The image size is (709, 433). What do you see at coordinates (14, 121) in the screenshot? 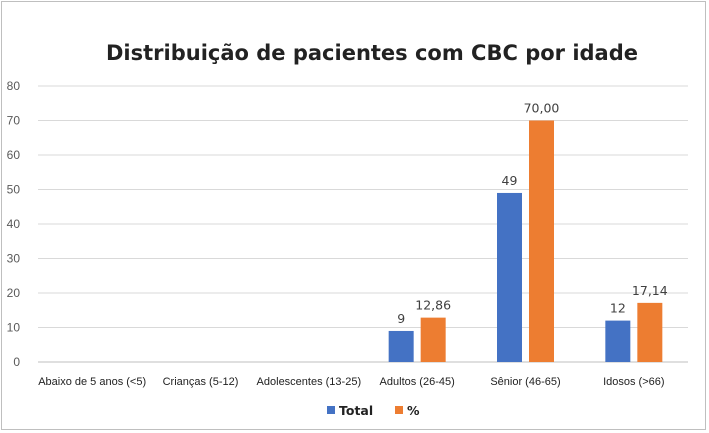
I see `y-tick-label: 70` at bounding box center [14, 121].